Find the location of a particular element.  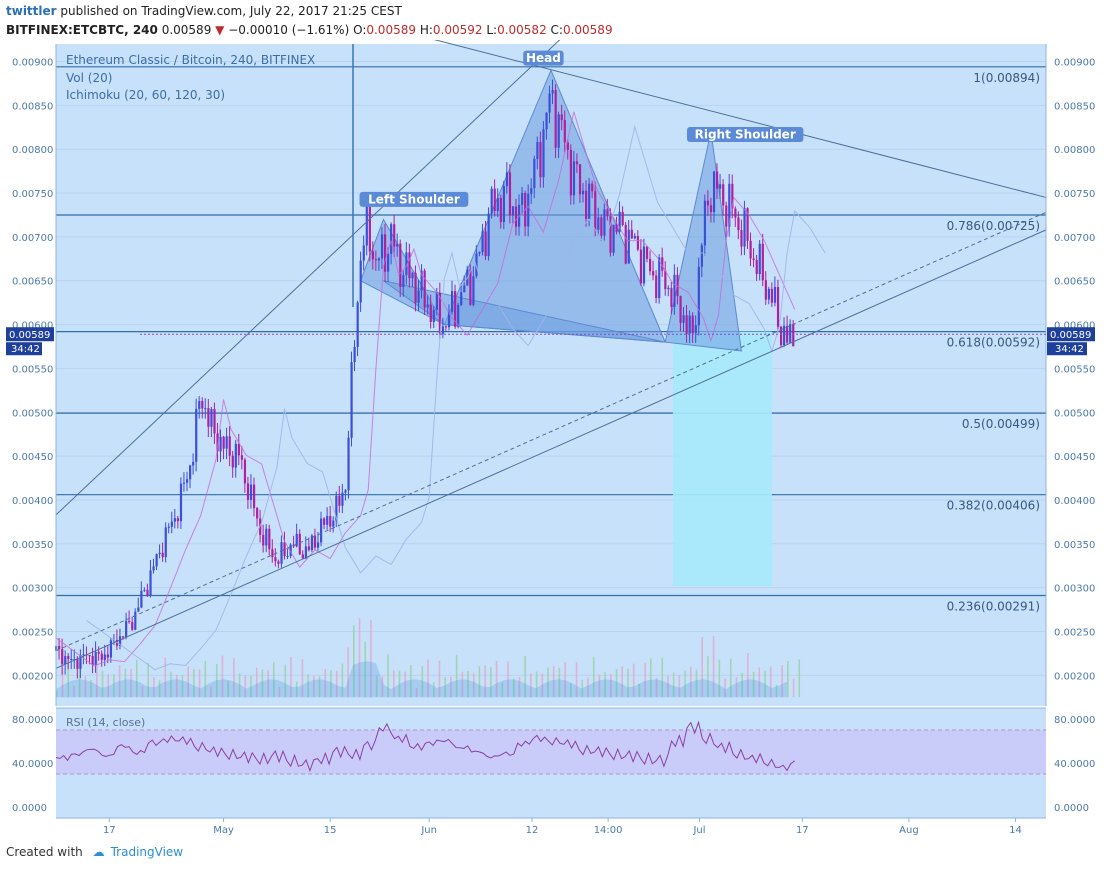

tradingview-link: TradingView is located at coordinates (147, 852).